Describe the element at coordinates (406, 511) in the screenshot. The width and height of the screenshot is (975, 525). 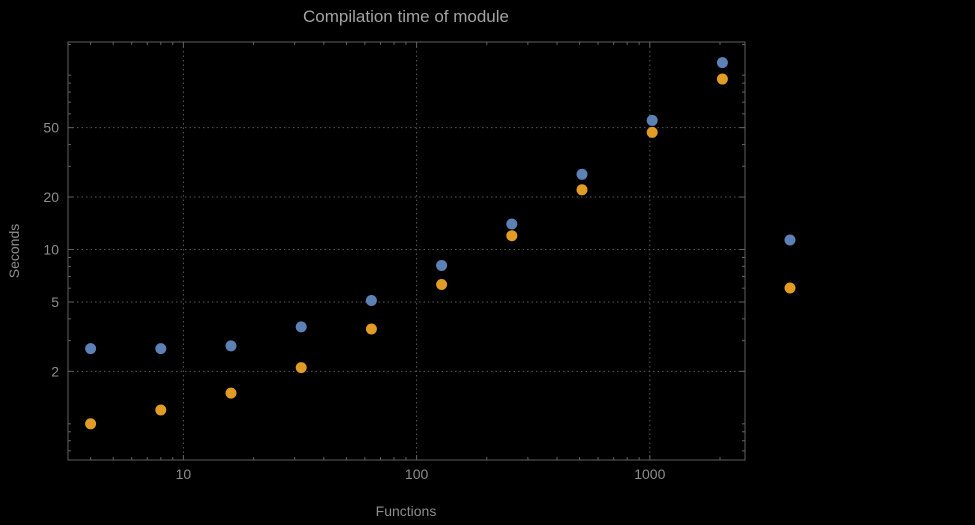
I see `x-axis-label: Functions` at that location.